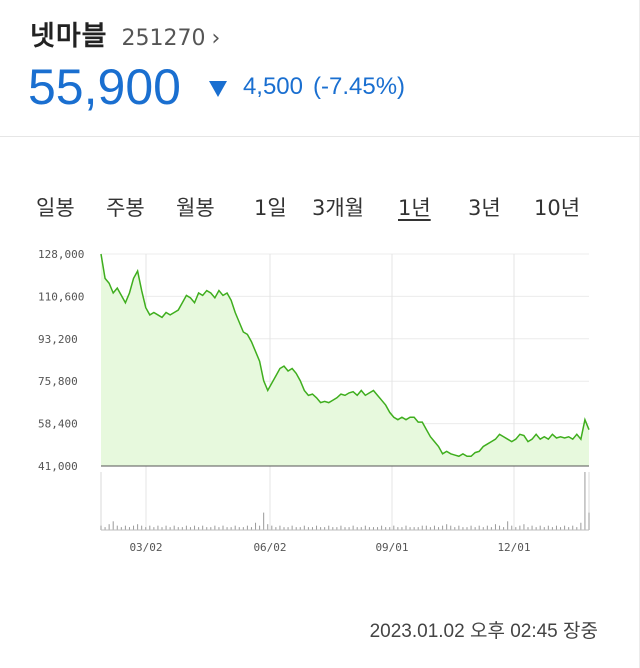  I want to click on price-row: 55,900 4,500 (-7.45%), so click(216, 87).